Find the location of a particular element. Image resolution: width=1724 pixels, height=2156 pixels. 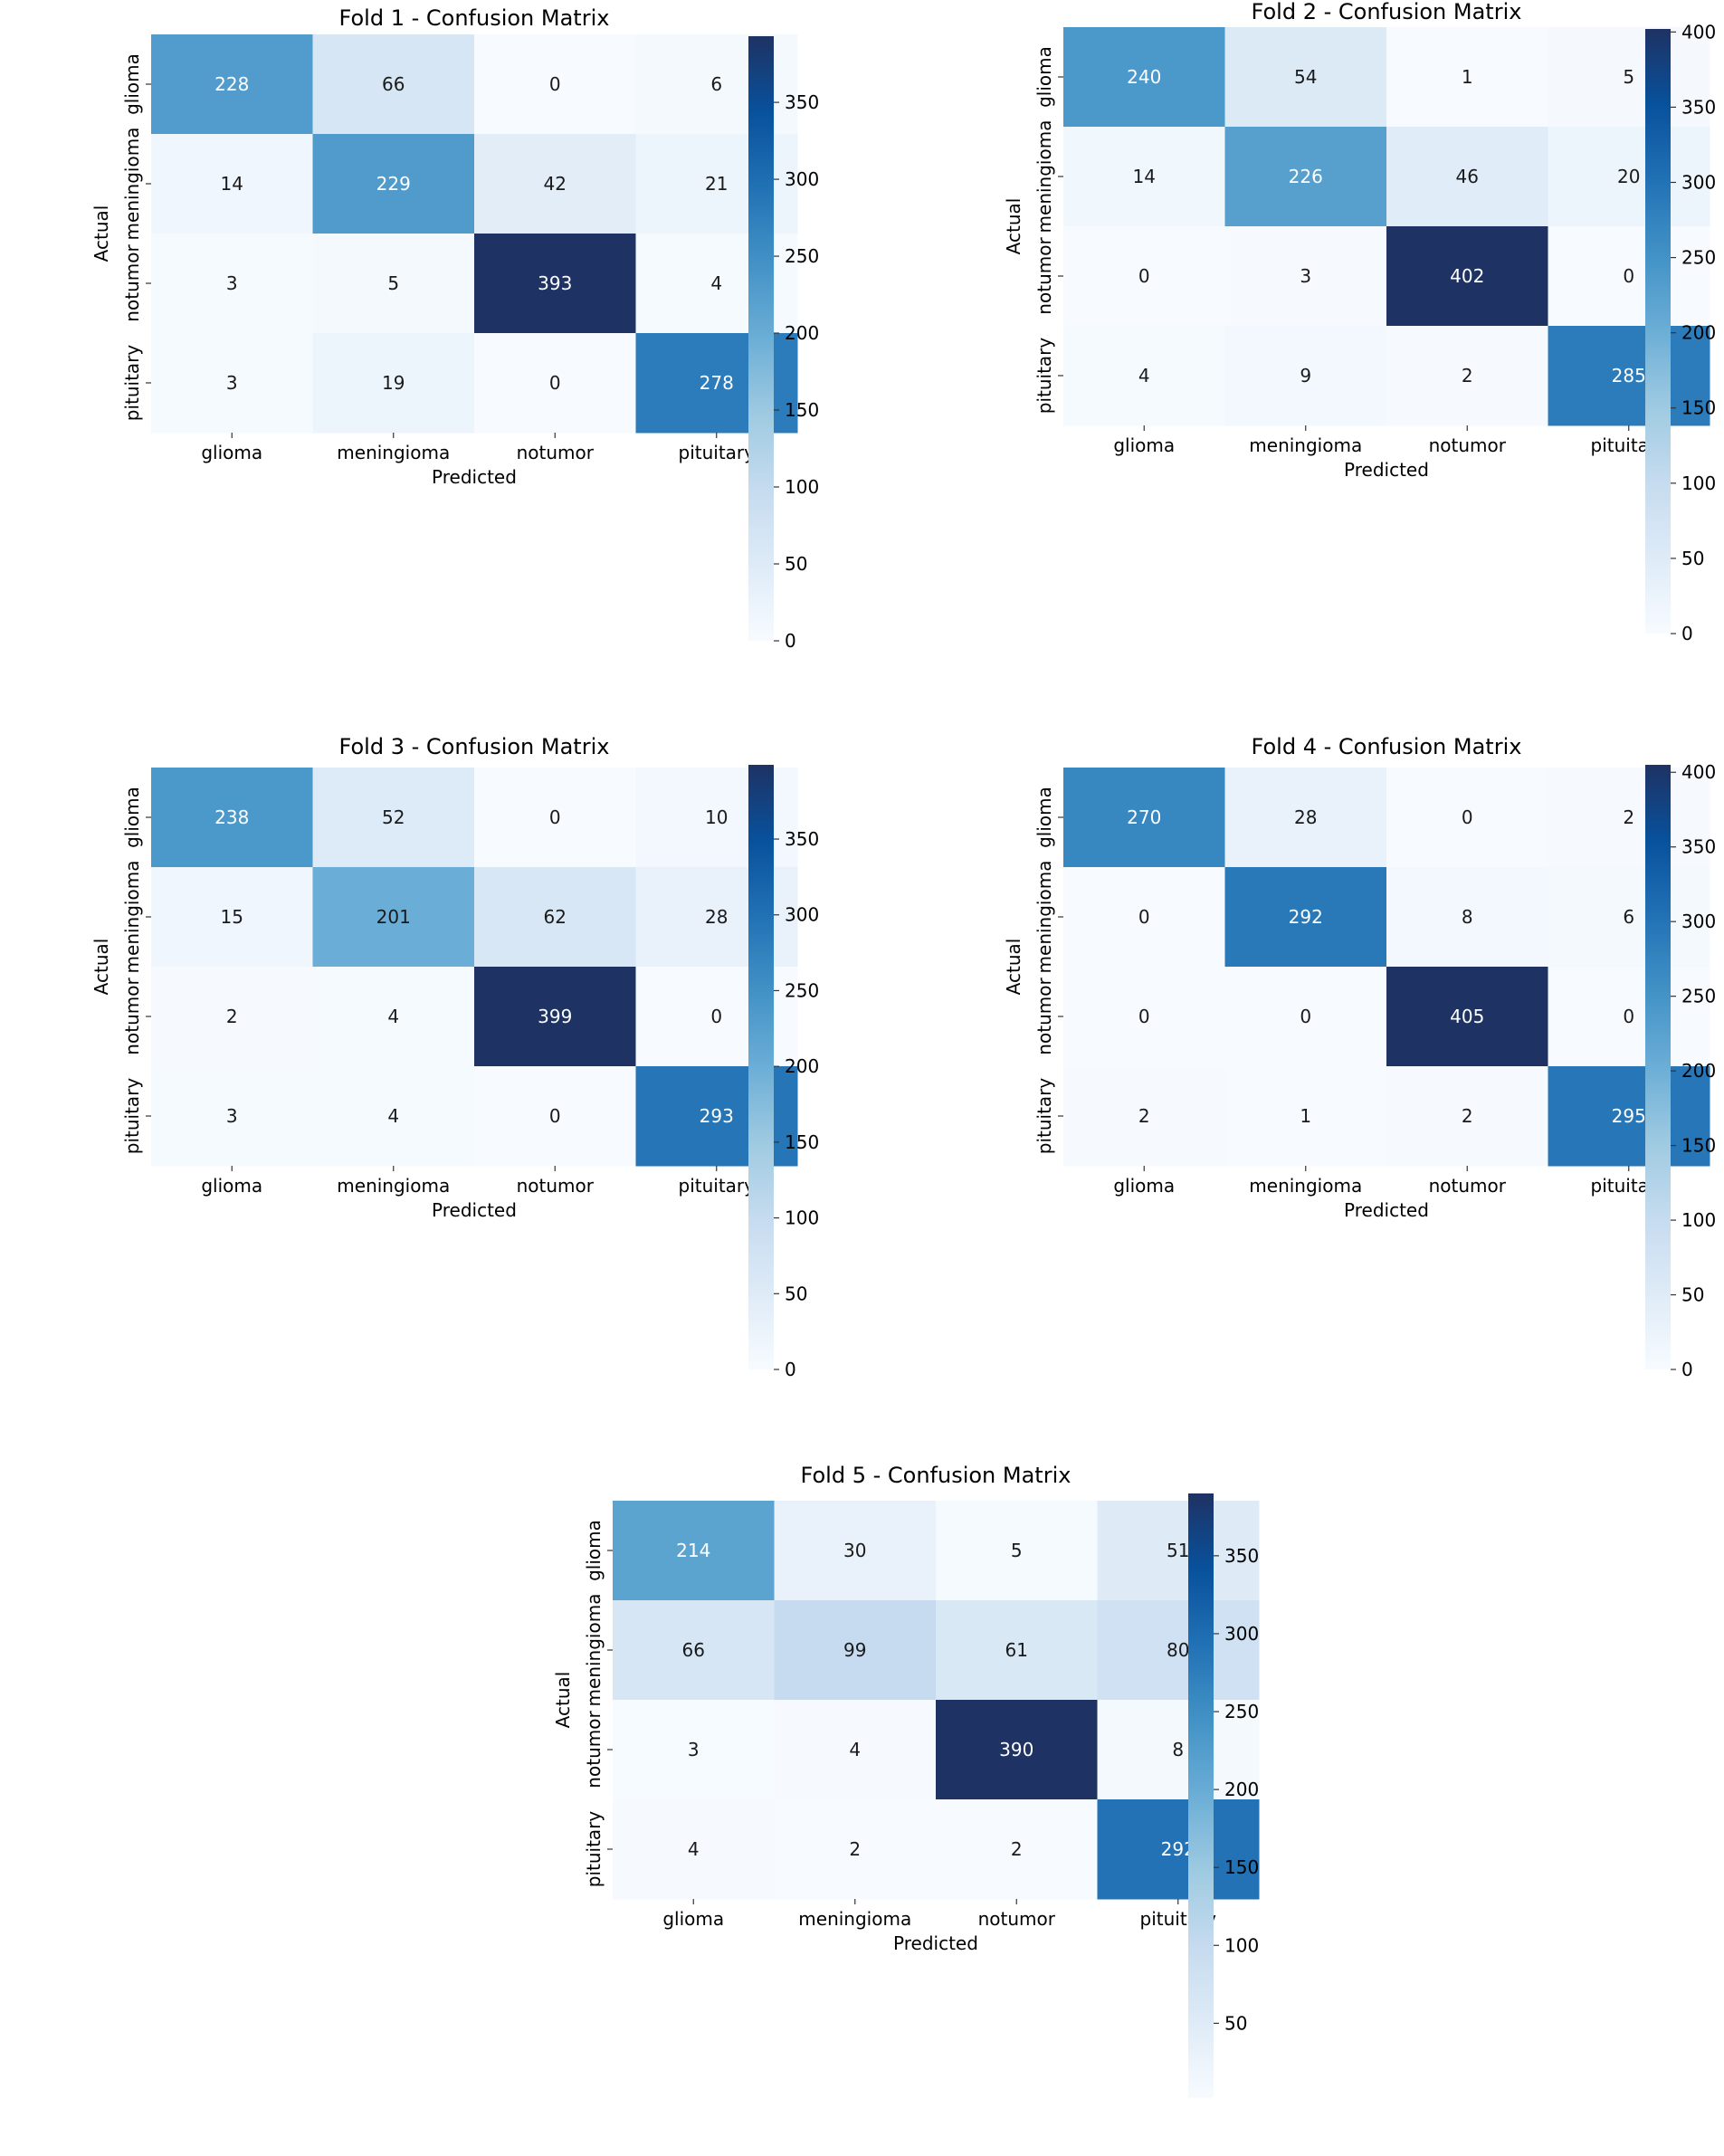

cell-value-label: 28 is located at coordinates (1306, 817).